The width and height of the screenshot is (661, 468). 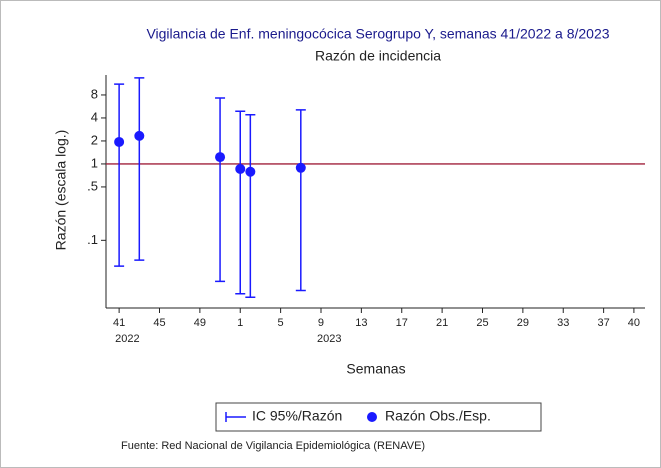 I want to click on year-label: 2022, so click(x=127, y=339).